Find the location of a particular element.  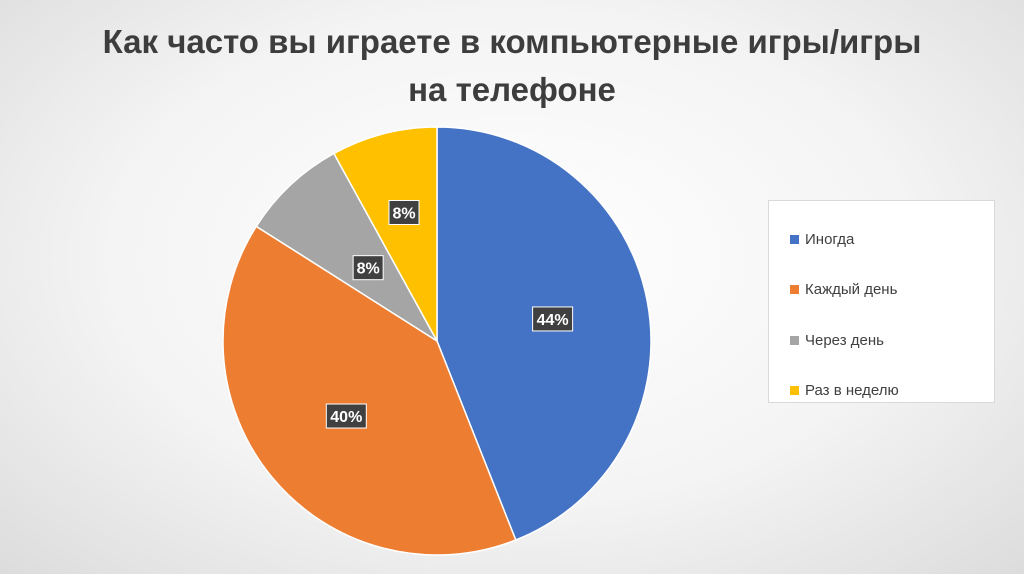

pie-slice-raz-v-nedelyu is located at coordinates (385, 234).